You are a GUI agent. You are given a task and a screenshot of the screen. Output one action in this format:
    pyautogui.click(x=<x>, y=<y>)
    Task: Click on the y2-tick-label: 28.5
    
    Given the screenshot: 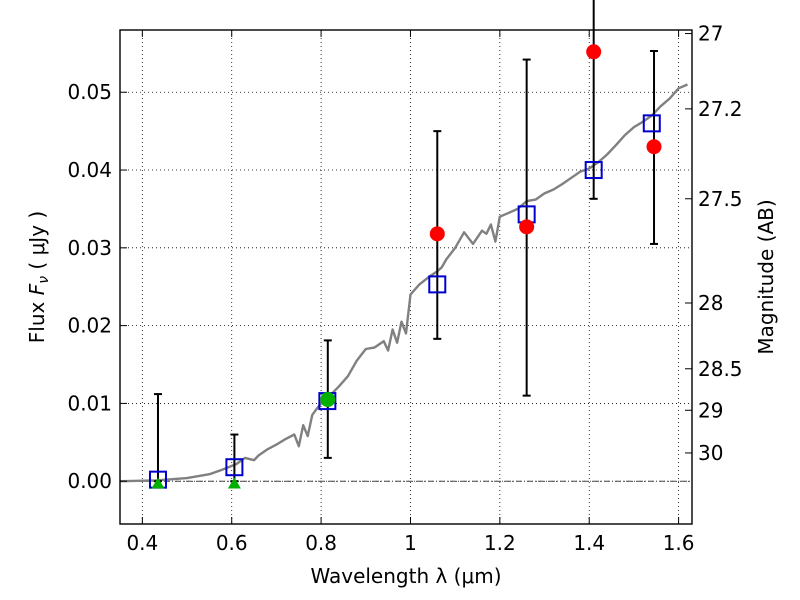 What is the action you would take?
    pyautogui.click(x=720, y=369)
    